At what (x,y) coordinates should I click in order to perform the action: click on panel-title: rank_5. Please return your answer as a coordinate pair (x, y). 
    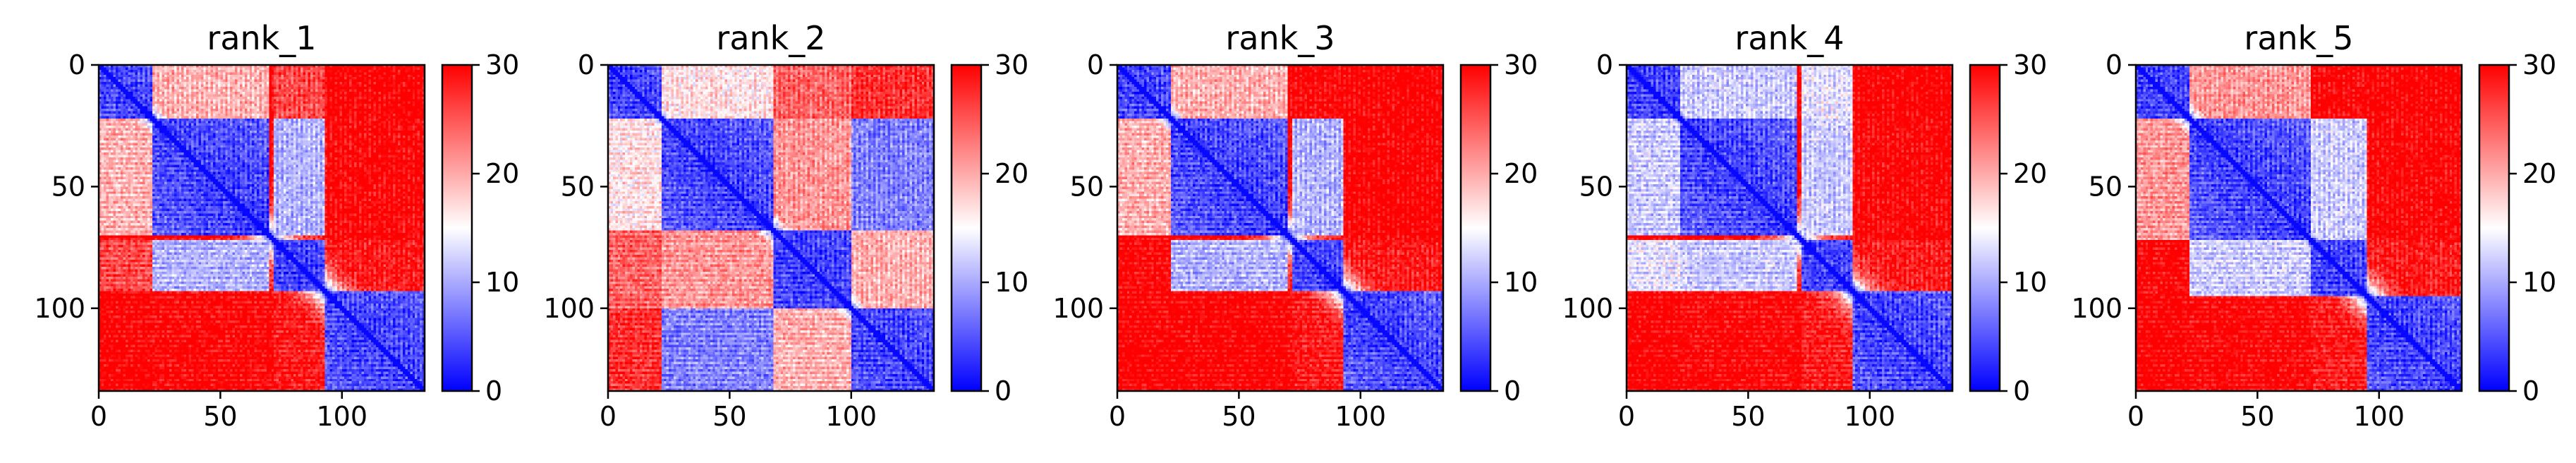
    Looking at the image, I should click on (2298, 38).